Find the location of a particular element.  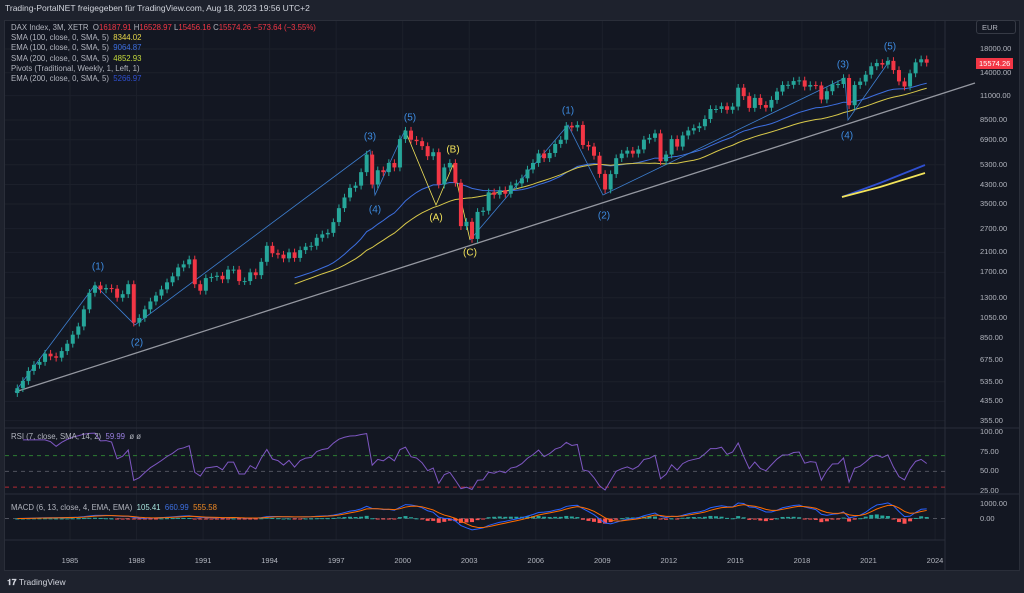

wave-label: (1) is located at coordinates (98, 267).